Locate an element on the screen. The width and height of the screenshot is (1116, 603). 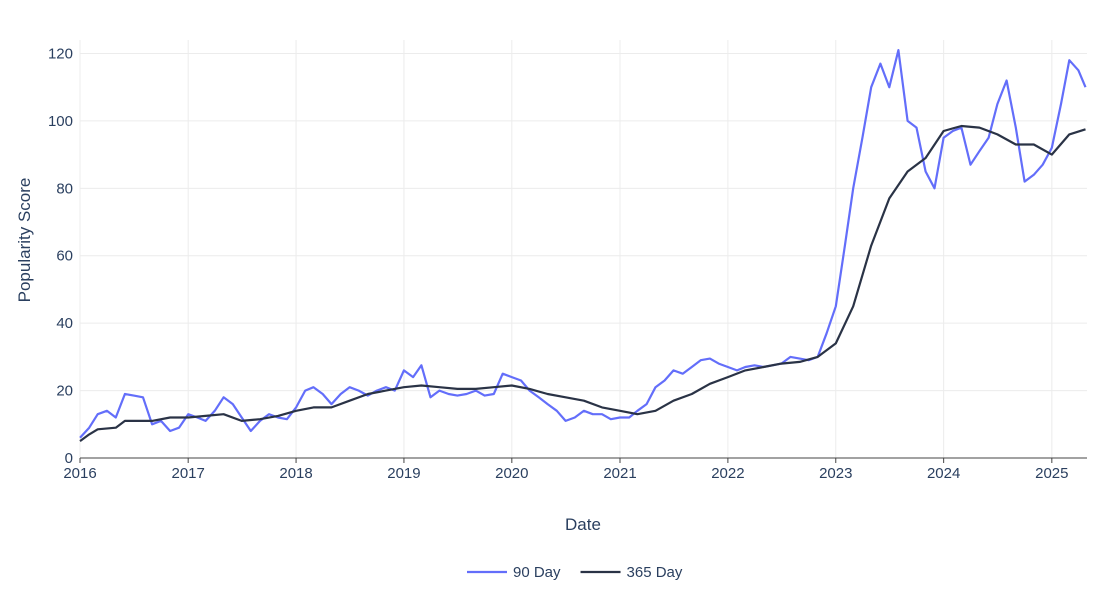
y-axis-title: Popularity Score is located at coordinates (24, 240).